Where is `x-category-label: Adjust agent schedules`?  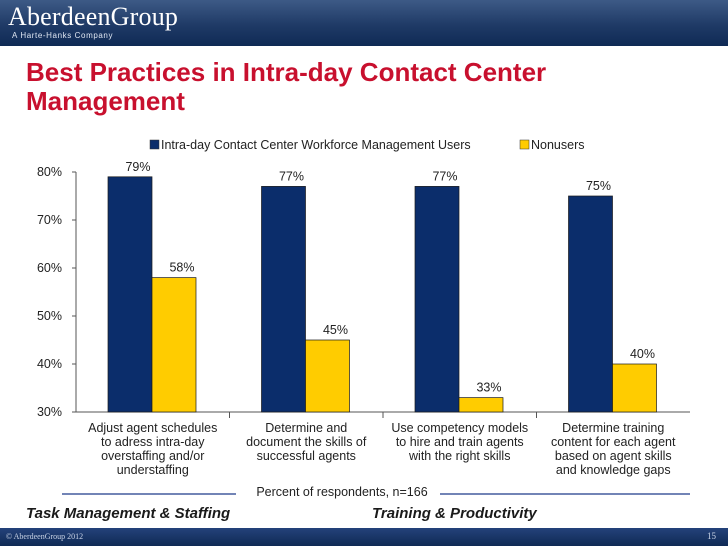 x-category-label: Adjust agent schedules is located at coordinates (152, 428).